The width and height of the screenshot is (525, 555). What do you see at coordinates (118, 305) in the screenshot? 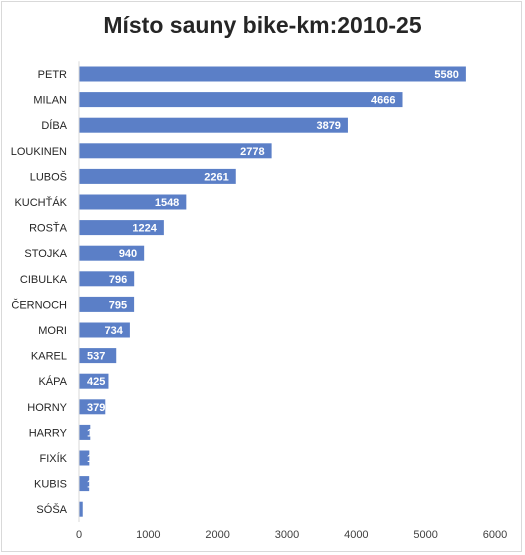
I see `data-label: 795` at bounding box center [118, 305].